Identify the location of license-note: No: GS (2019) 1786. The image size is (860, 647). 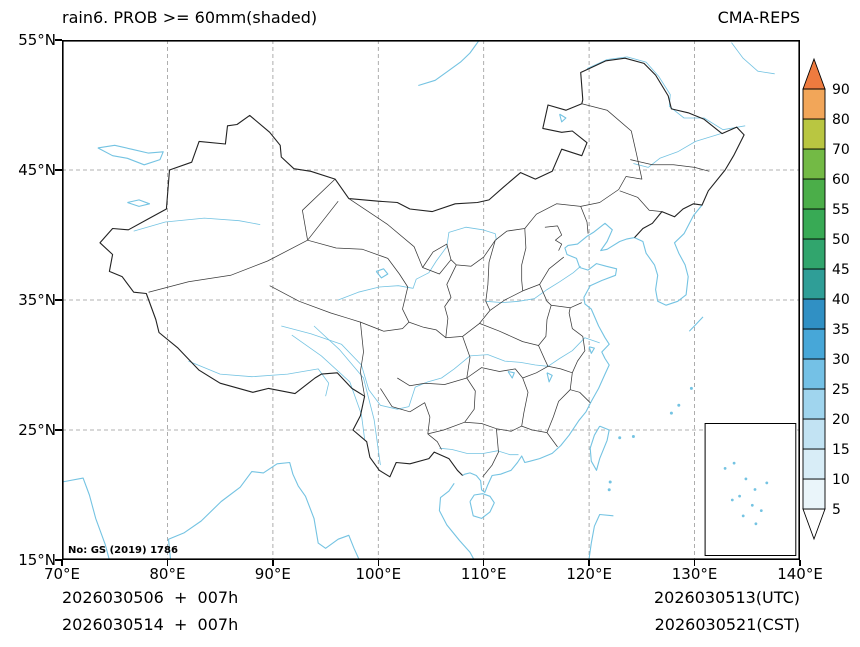
(123, 550).